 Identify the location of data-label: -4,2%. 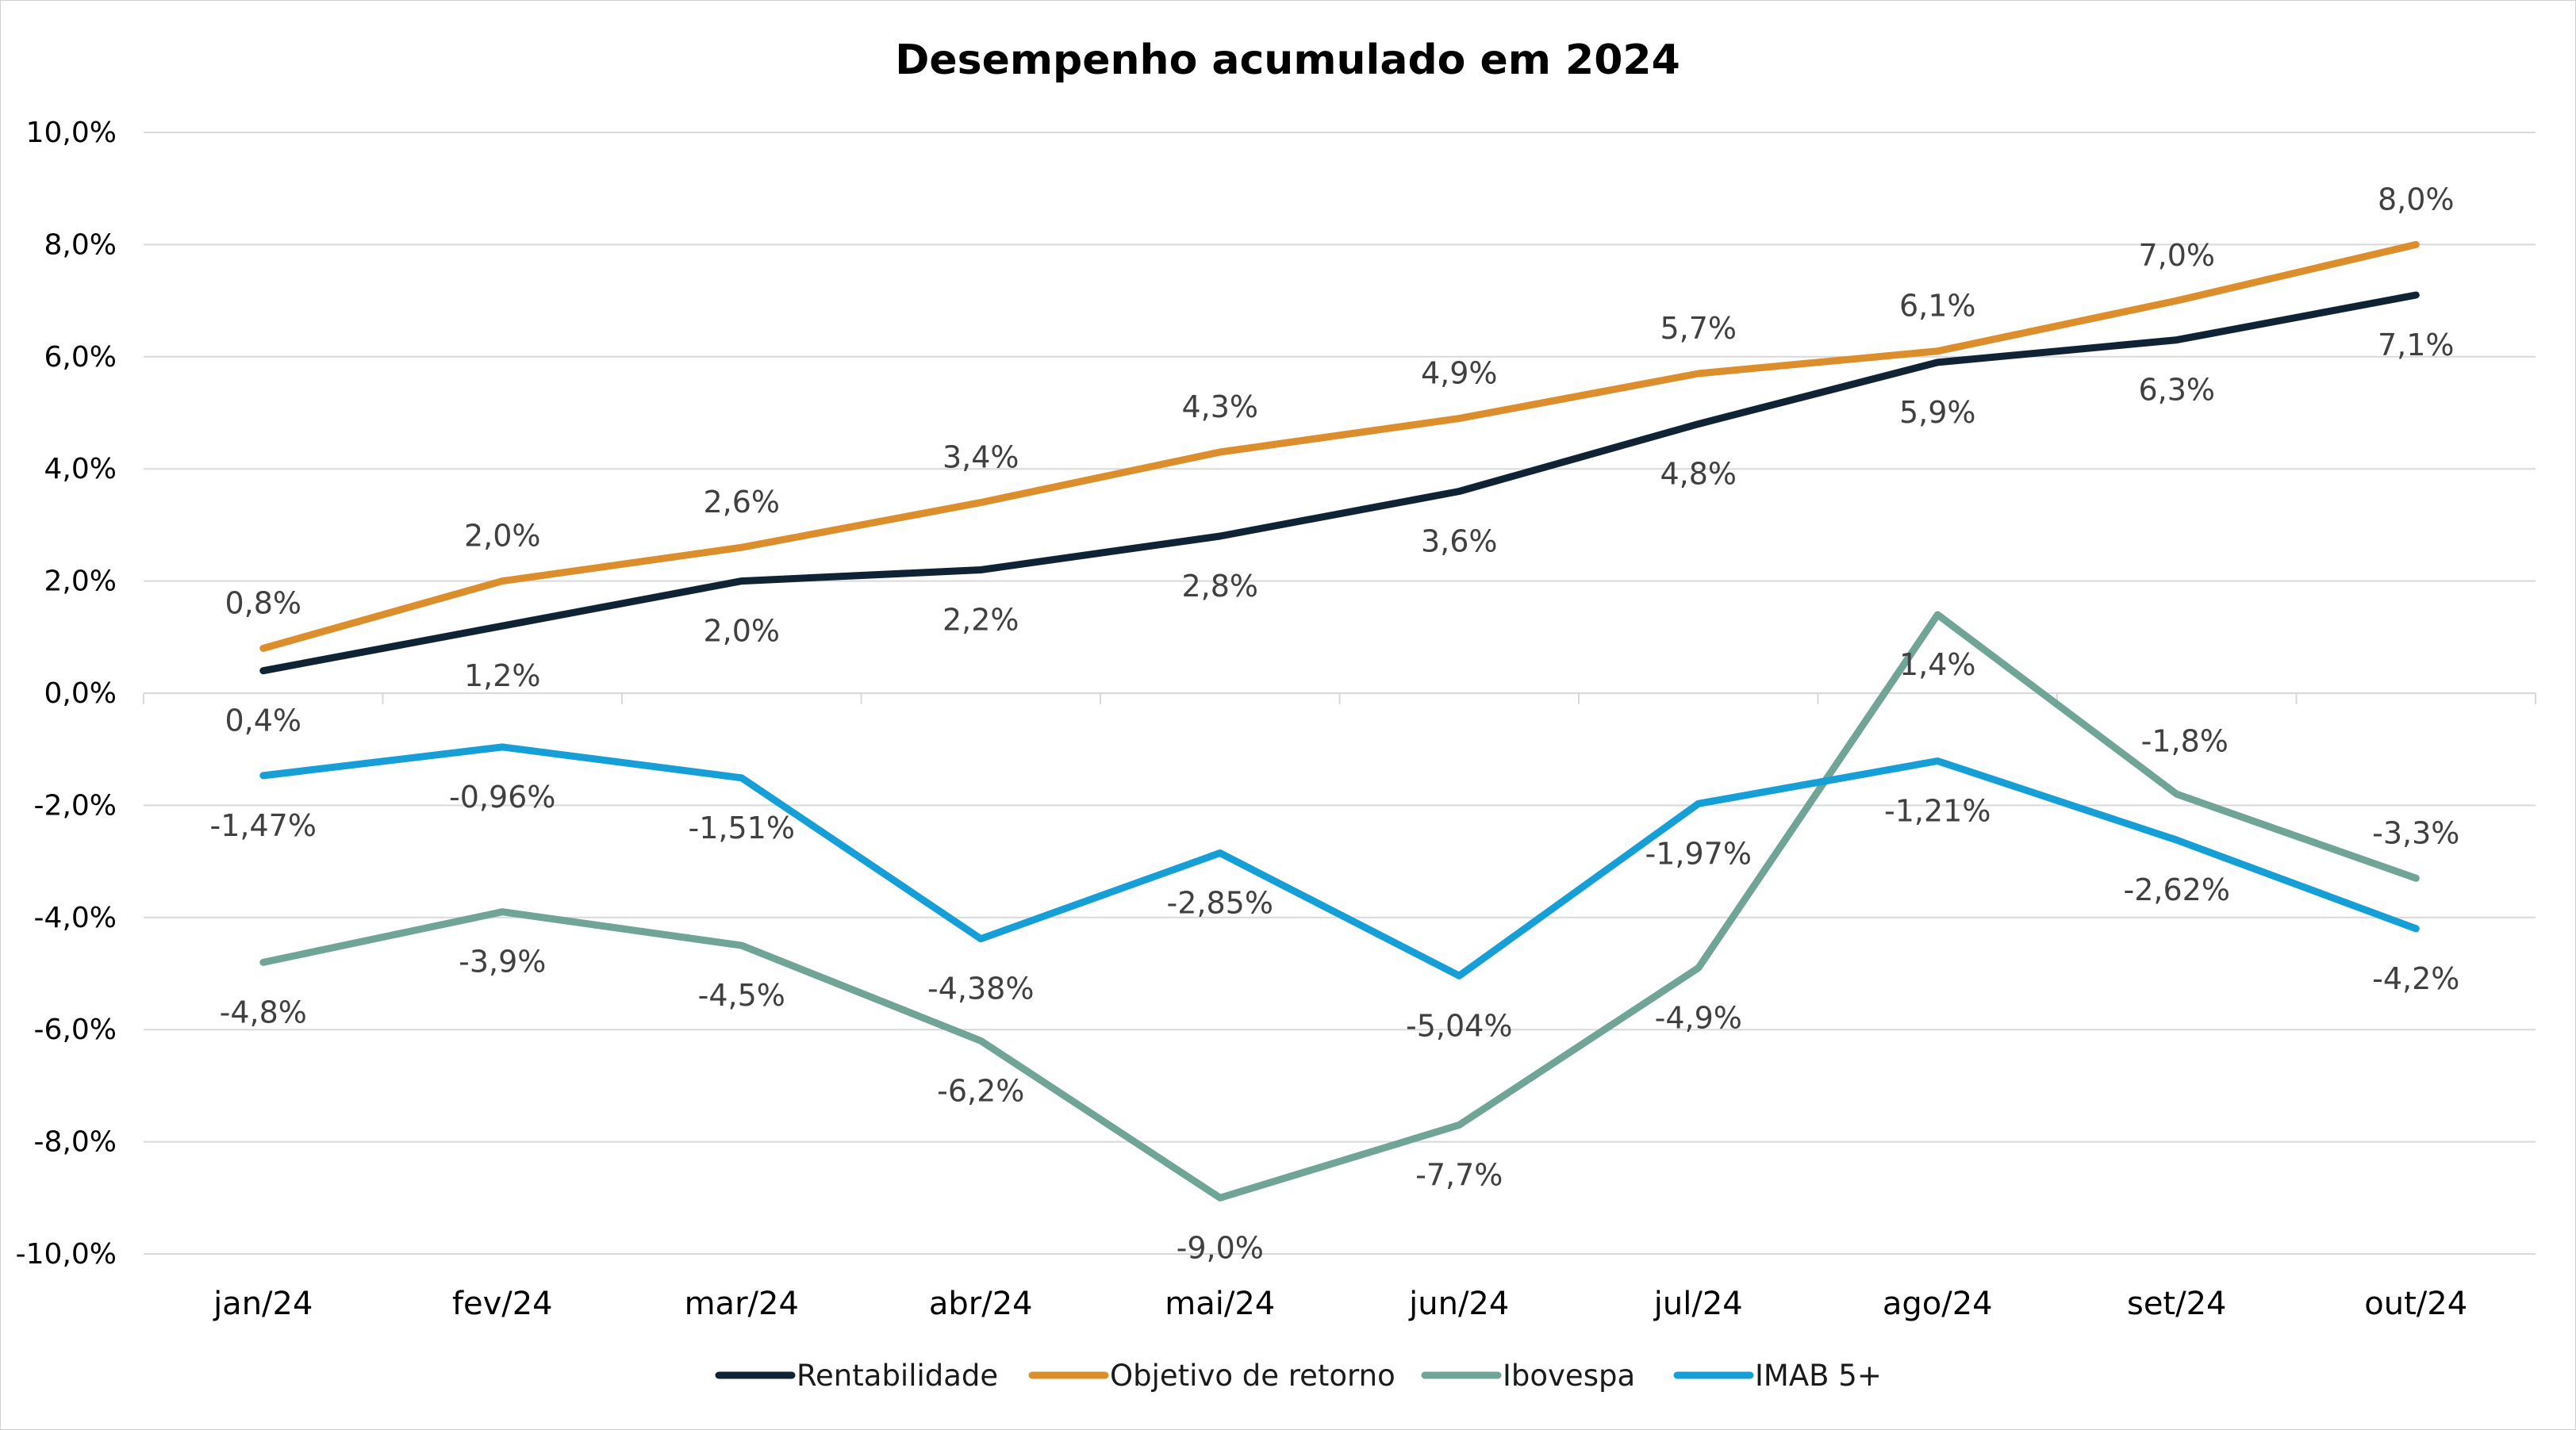
(2415, 979).